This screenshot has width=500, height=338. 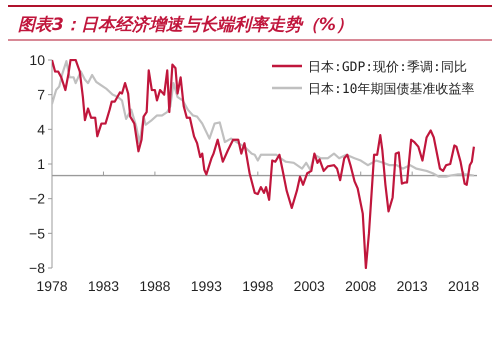 I want to click on x-tick-label: 2013, so click(x=412, y=286).